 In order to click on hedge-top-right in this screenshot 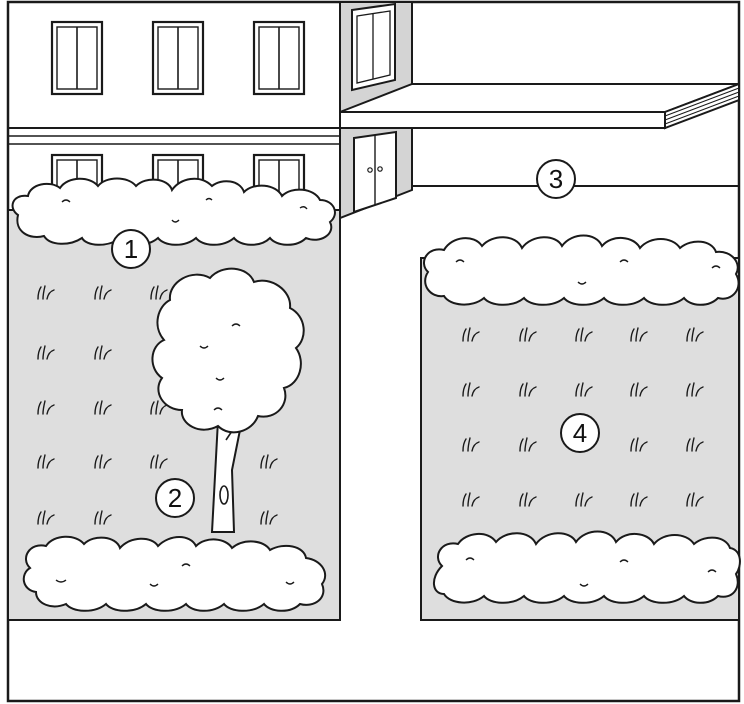, I will do `click(581, 270)`.